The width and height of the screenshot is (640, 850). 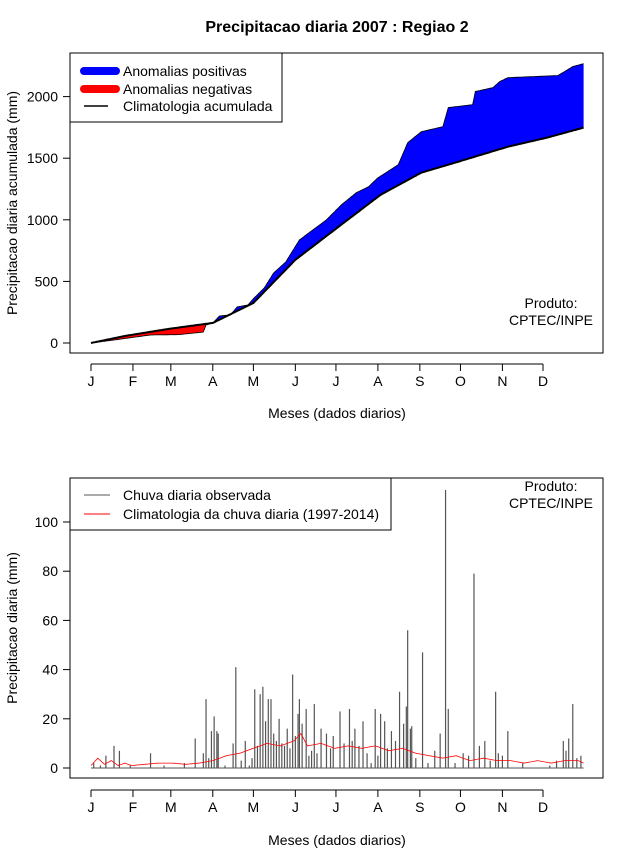 I want to click on y-tick-label: 1500, so click(x=42, y=158).